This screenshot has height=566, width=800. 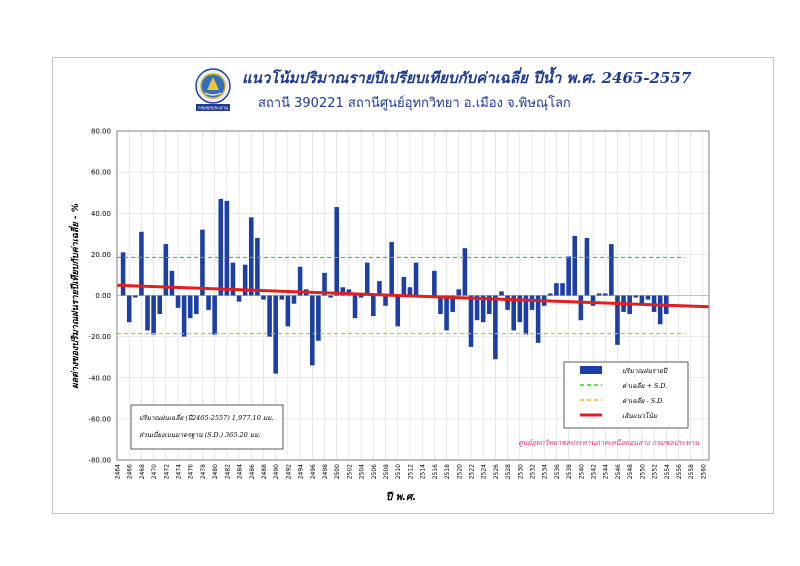 I want to click on x-tick-label: 2500, so click(x=337, y=471).